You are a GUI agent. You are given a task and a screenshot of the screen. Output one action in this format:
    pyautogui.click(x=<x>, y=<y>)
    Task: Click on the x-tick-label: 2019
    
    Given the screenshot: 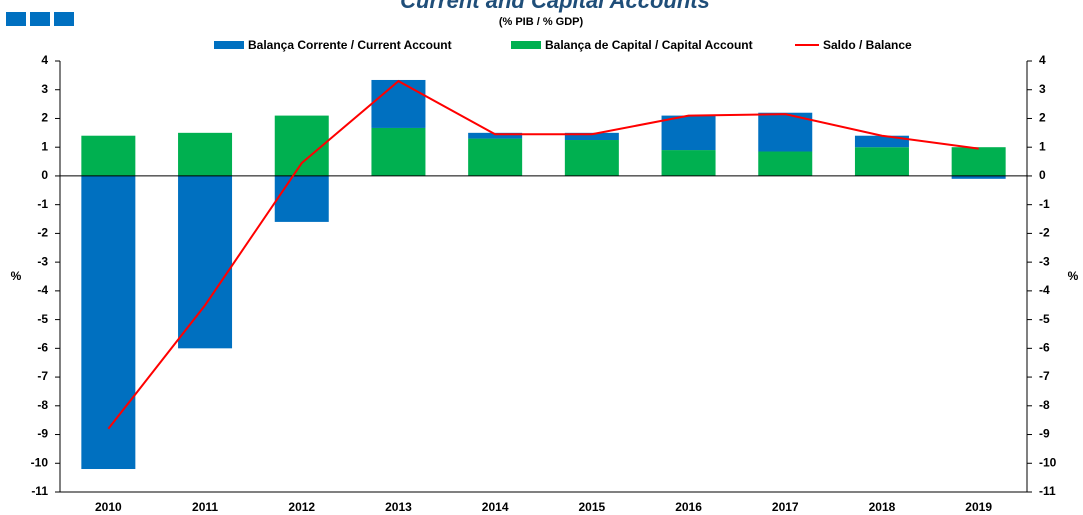 What is the action you would take?
    pyautogui.click(x=978, y=507)
    